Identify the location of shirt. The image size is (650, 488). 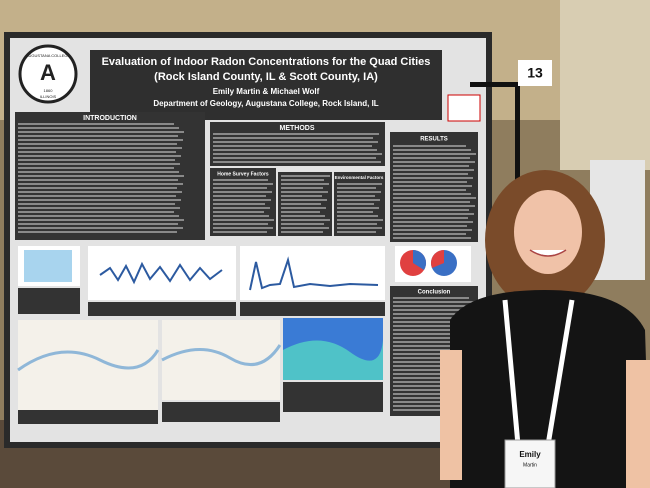
(550, 389).